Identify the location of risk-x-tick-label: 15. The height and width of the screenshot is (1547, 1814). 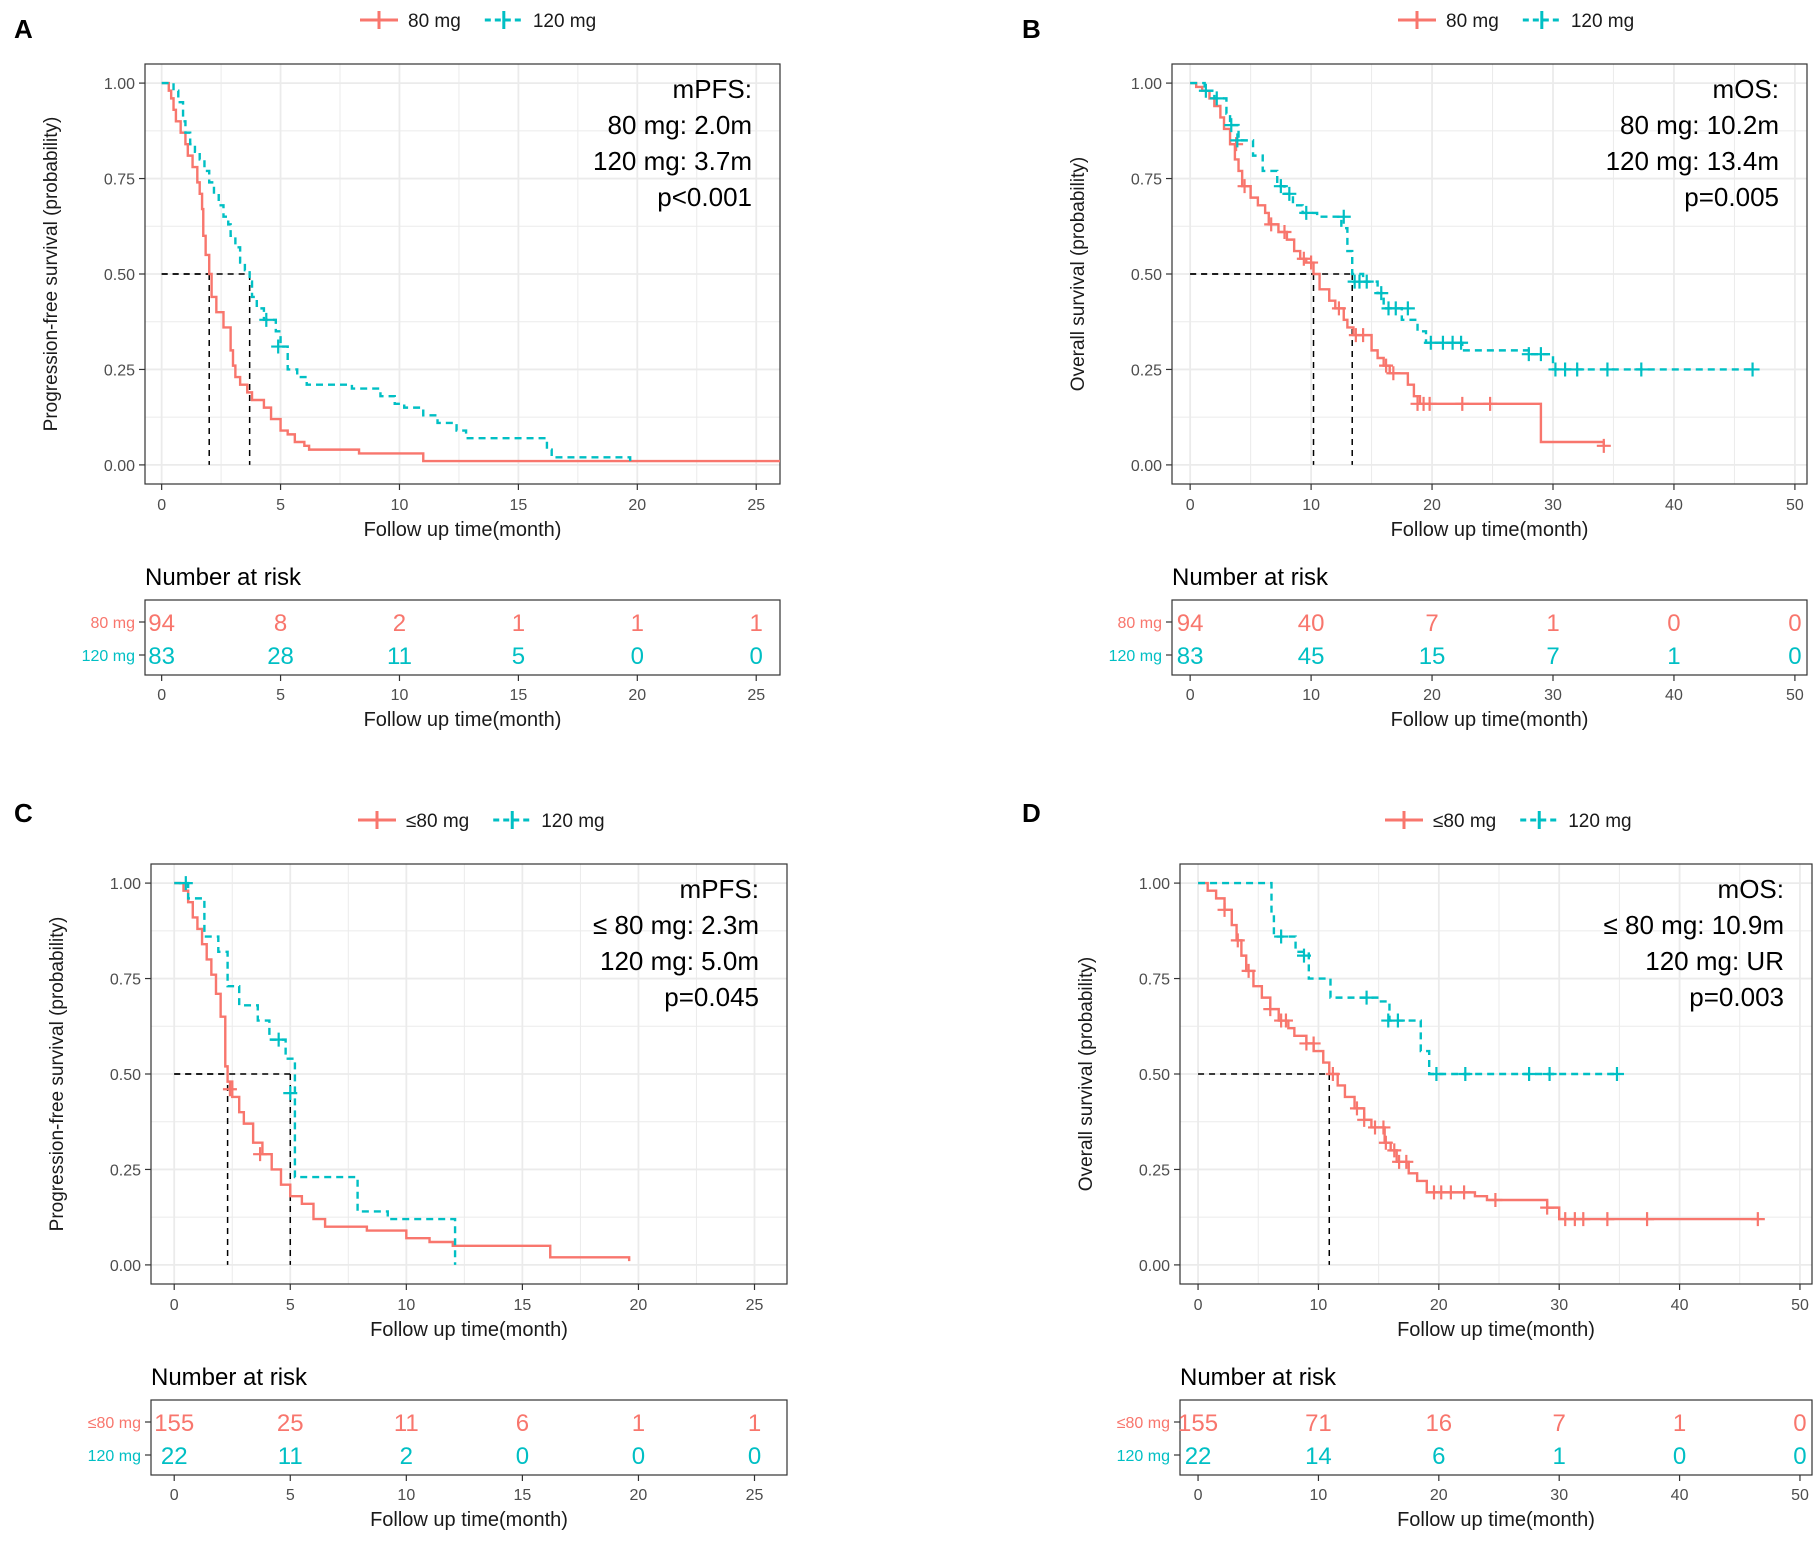
(518, 695).